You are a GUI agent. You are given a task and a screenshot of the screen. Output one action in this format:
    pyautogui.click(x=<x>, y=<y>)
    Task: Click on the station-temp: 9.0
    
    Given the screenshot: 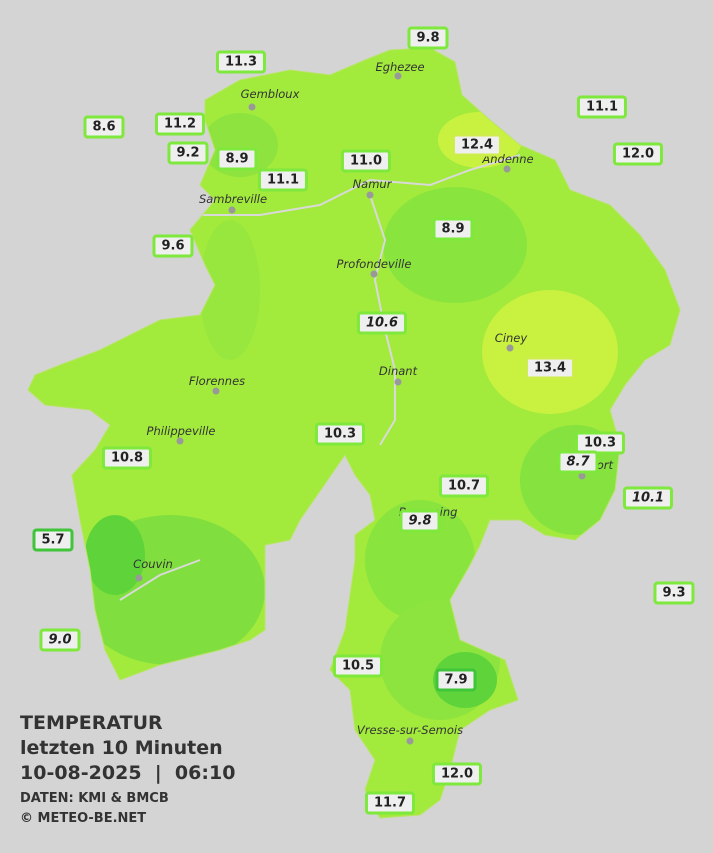 What is the action you would take?
    pyautogui.click(x=60, y=640)
    